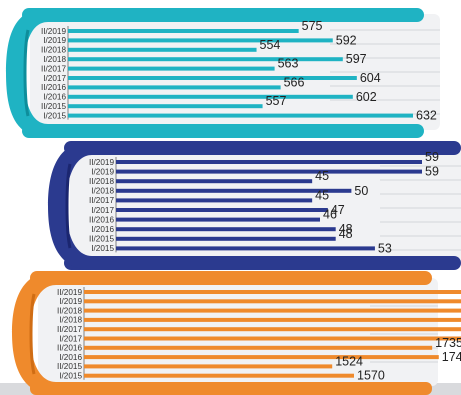  I want to click on book-orange-spine, so click(34, 333).